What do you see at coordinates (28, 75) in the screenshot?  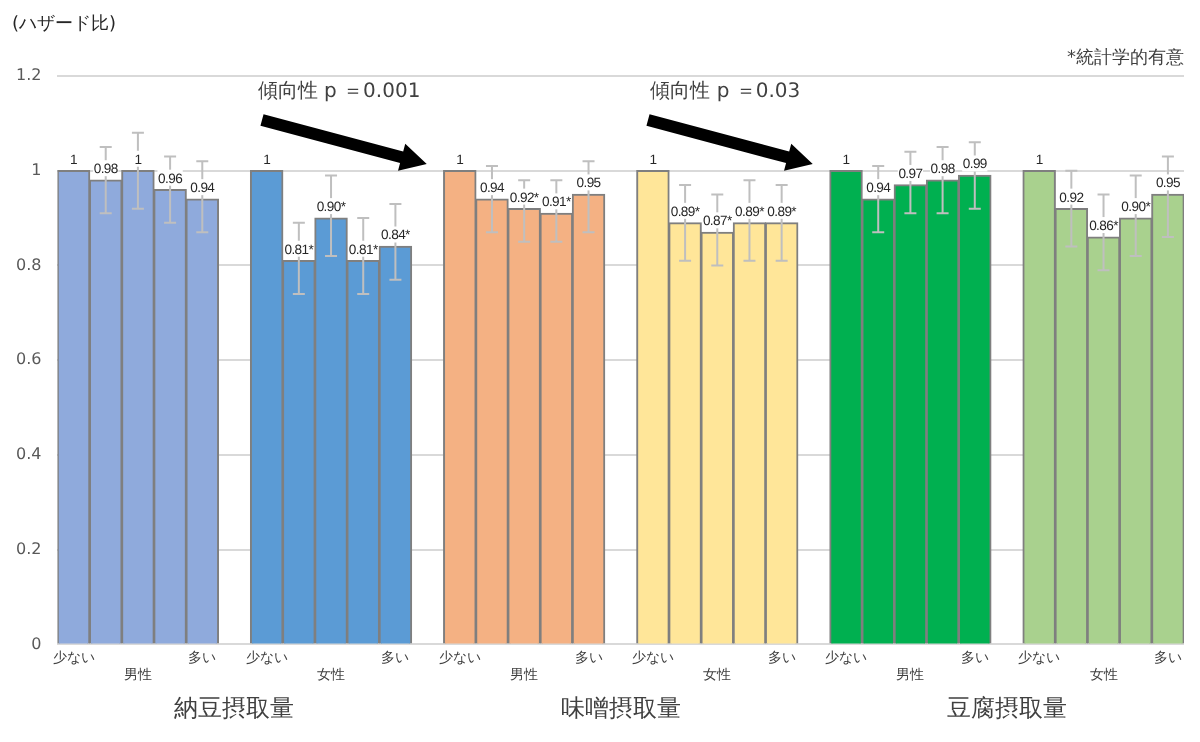 I see `y-tick-label: 1.2` at bounding box center [28, 75].